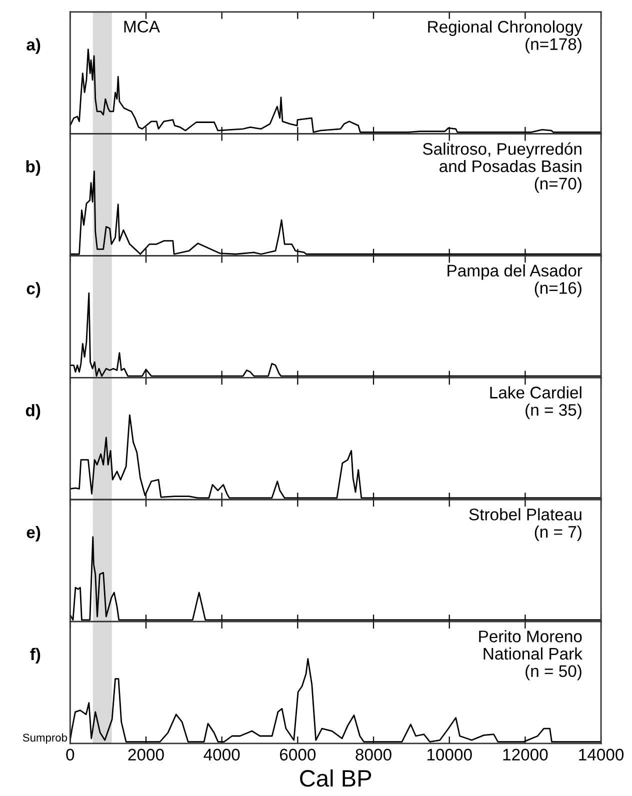  I want to click on x-tick-label: 8000, so click(374, 754).